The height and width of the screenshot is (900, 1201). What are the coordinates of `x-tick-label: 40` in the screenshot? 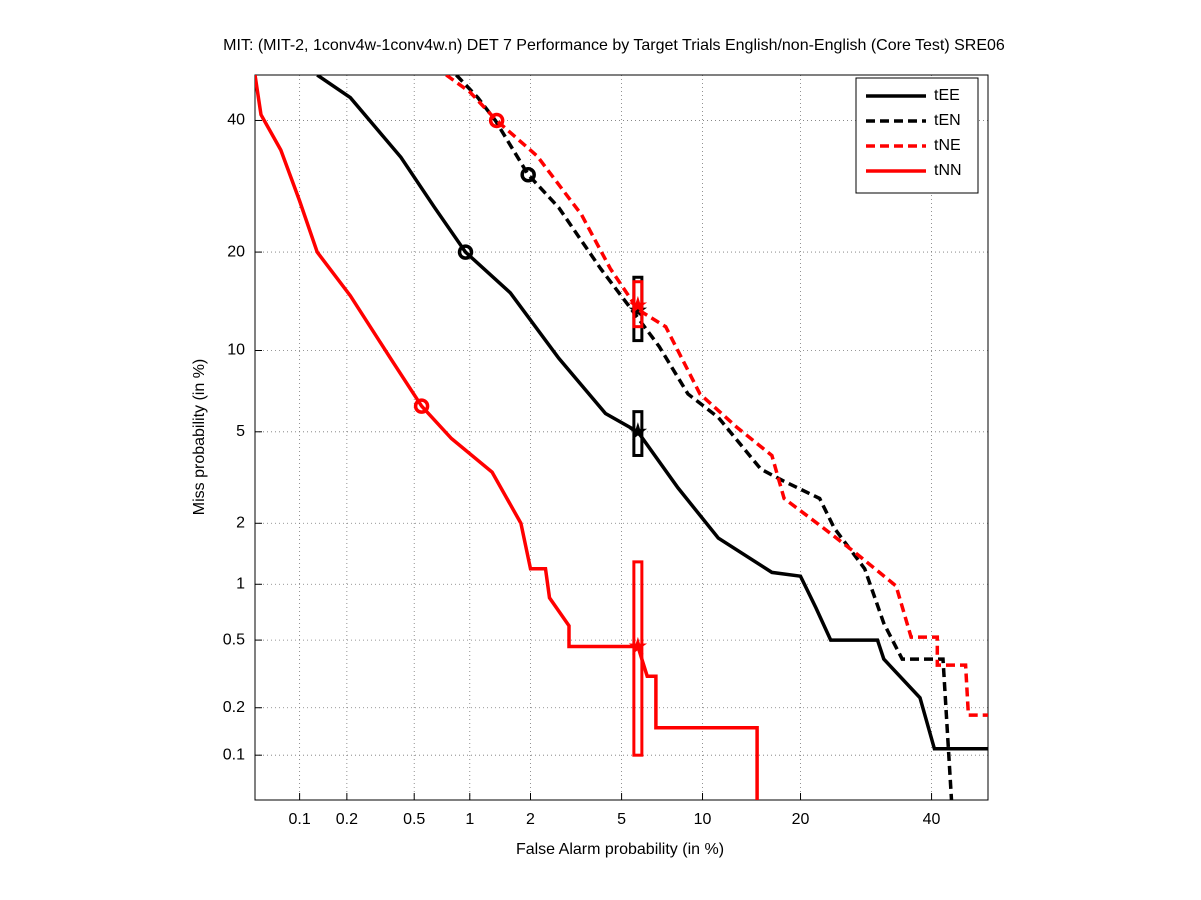 It's located at (932, 819).